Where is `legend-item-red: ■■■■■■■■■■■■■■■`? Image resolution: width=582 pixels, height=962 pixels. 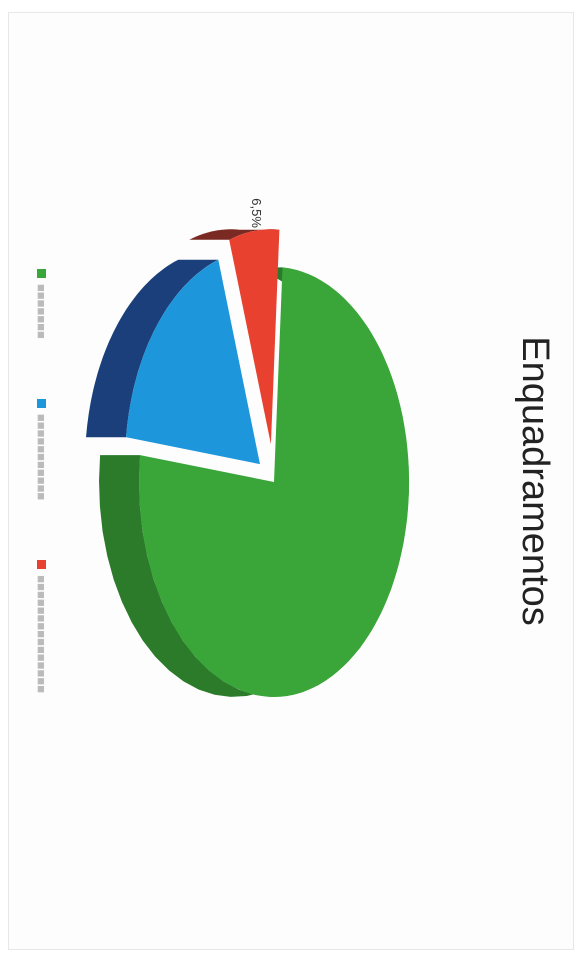 legend-item-red: ■■■■■■■■■■■■■■■ is located at coordinates (41, 626).